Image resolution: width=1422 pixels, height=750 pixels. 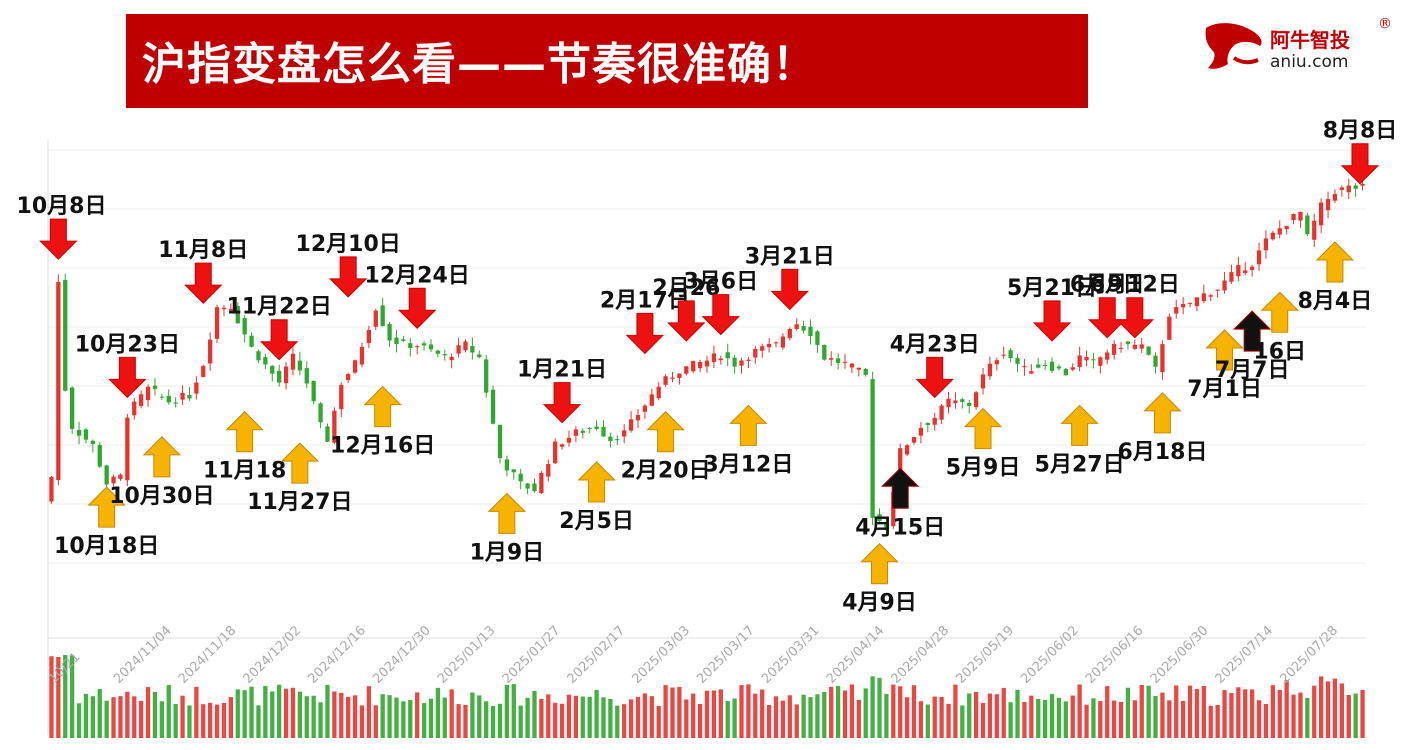 I want to click on brand-logo: 阿牛智投 ® aniu.com, so click(x=1300, y=49).